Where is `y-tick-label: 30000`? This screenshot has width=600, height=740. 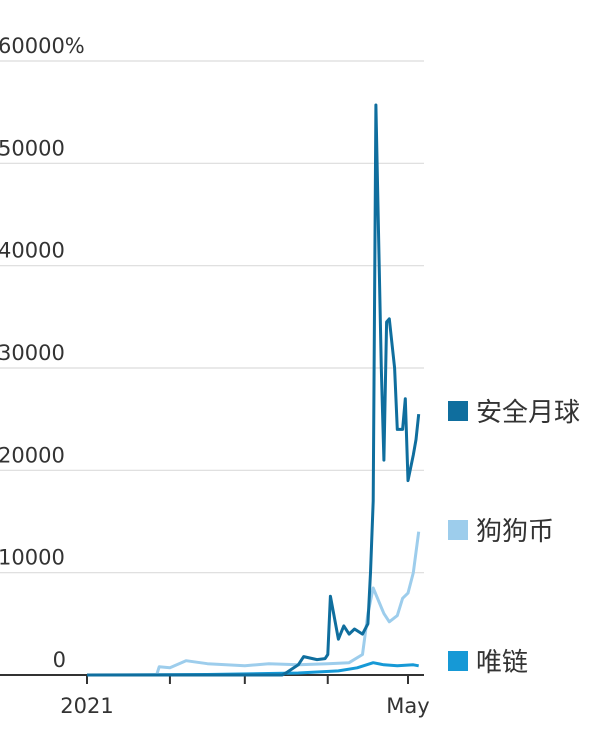
y-tick-label: 30000 is located at coordinates (32, 353).